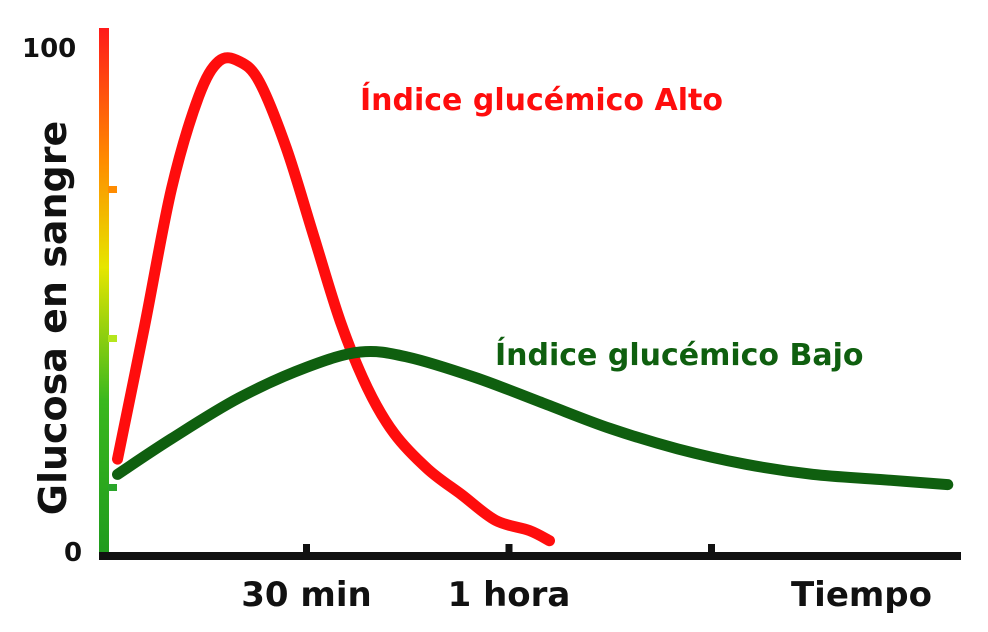 The width and height of the screenshot is (988, 632). What do you see at coordinates (679, 355) in the screenshot?
I see `series-label-low-gi: Índice glucémico Bajo` at bounding box center [679, 355].